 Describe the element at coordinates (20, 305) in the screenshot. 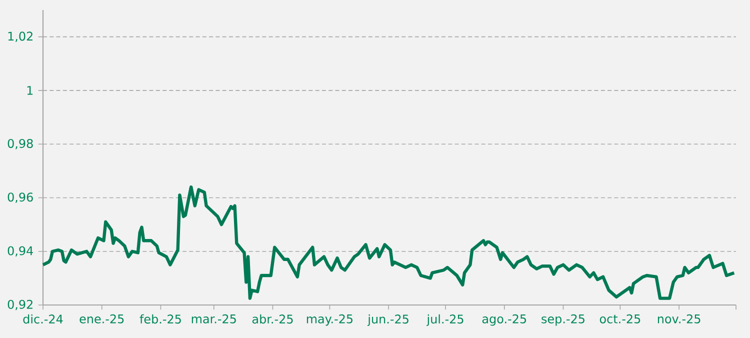

I see `y-tick-label: 0,92` at that location.